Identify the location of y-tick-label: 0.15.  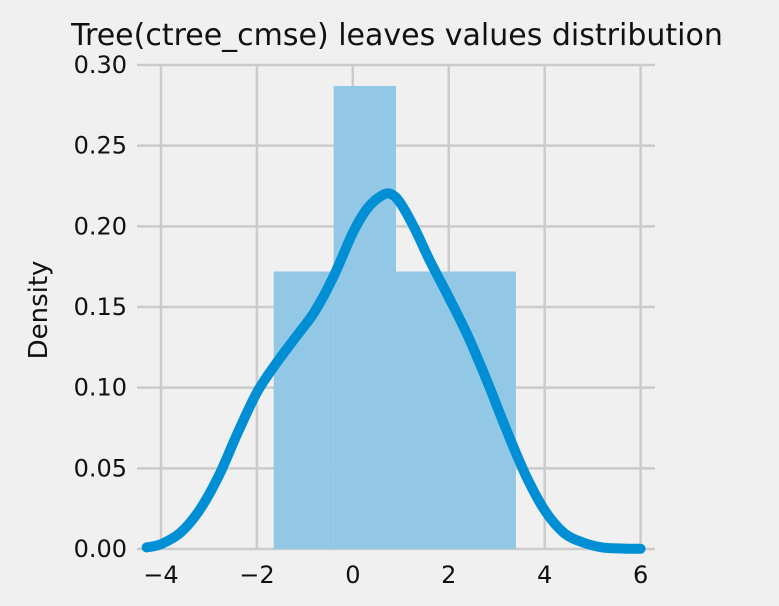
(100, 307).